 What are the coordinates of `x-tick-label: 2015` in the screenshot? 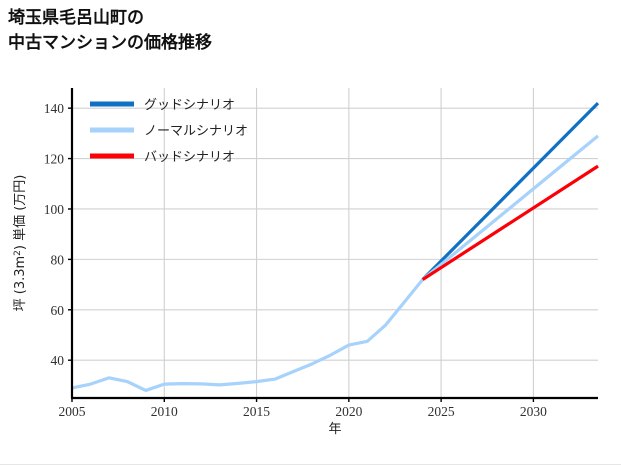 It's located at (256, 411).